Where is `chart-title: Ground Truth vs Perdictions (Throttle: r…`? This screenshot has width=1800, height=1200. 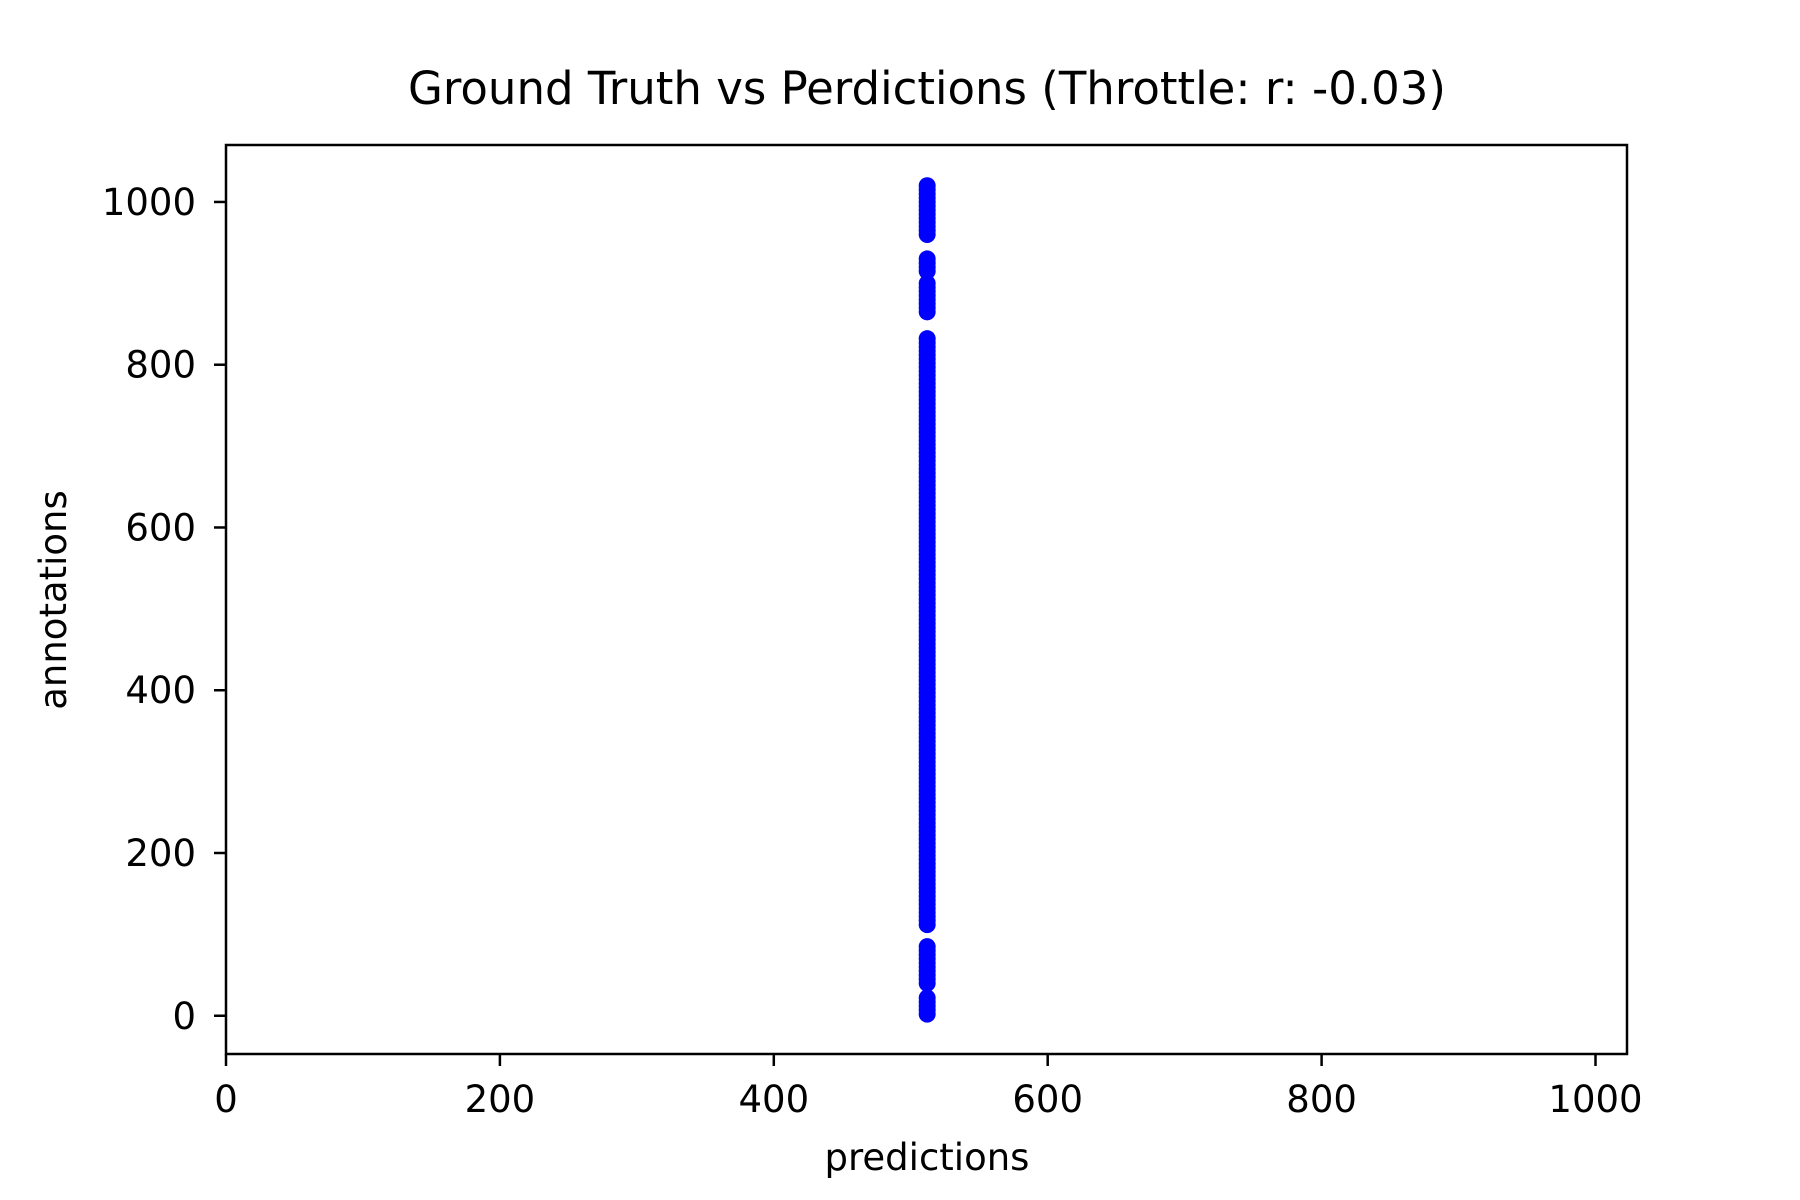 chart-title: Ground Truth vs Perdictions (Throttle: r… is located at coordinates (927, 88).